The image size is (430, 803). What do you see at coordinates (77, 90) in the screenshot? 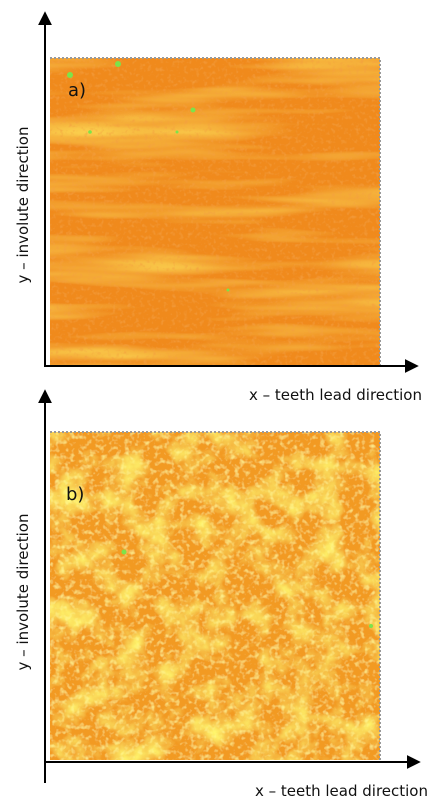
I see `panel-label: a)` at bounding box center [77, 90].